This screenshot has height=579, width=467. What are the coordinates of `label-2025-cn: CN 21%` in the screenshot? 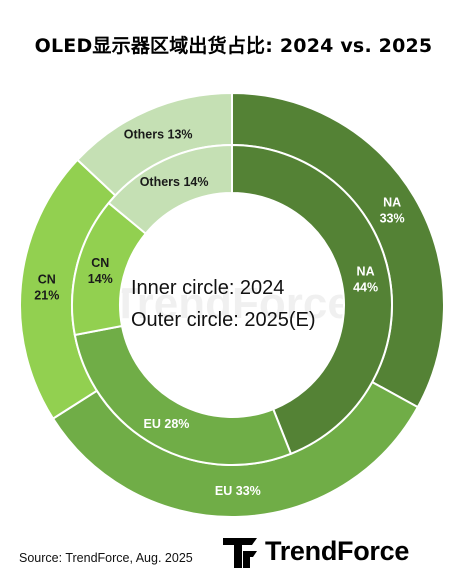 It's located at (46, 287).